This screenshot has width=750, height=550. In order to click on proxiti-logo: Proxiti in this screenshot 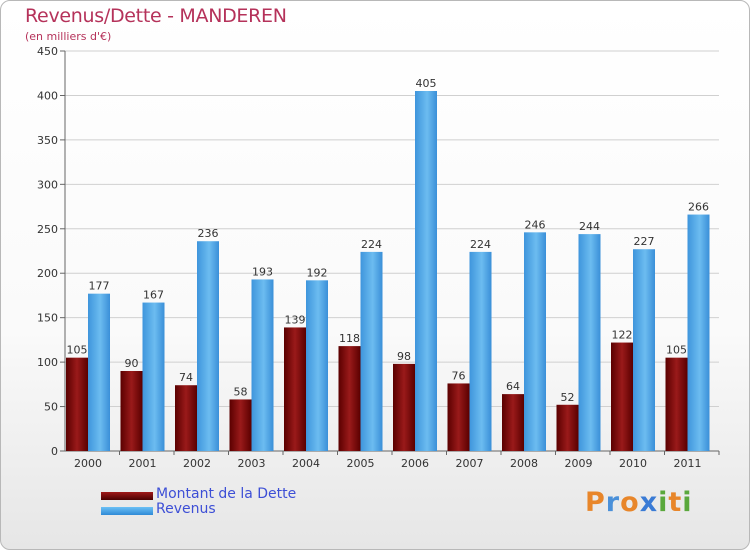, I will do `click(639, 502)`.